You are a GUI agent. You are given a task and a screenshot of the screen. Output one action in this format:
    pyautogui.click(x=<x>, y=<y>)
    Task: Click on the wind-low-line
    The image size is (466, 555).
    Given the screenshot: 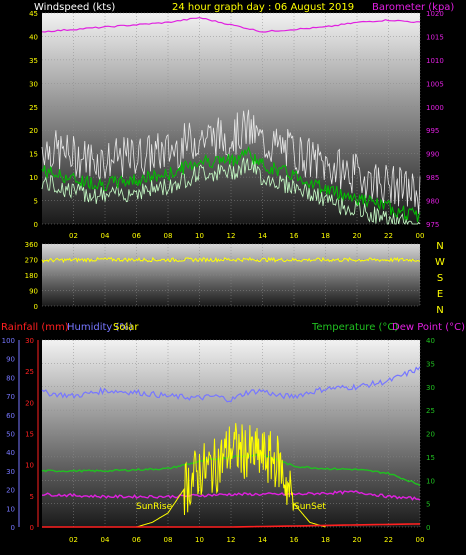 What is the action you would take?
    pyautogui.click(x=231, y=191)
    